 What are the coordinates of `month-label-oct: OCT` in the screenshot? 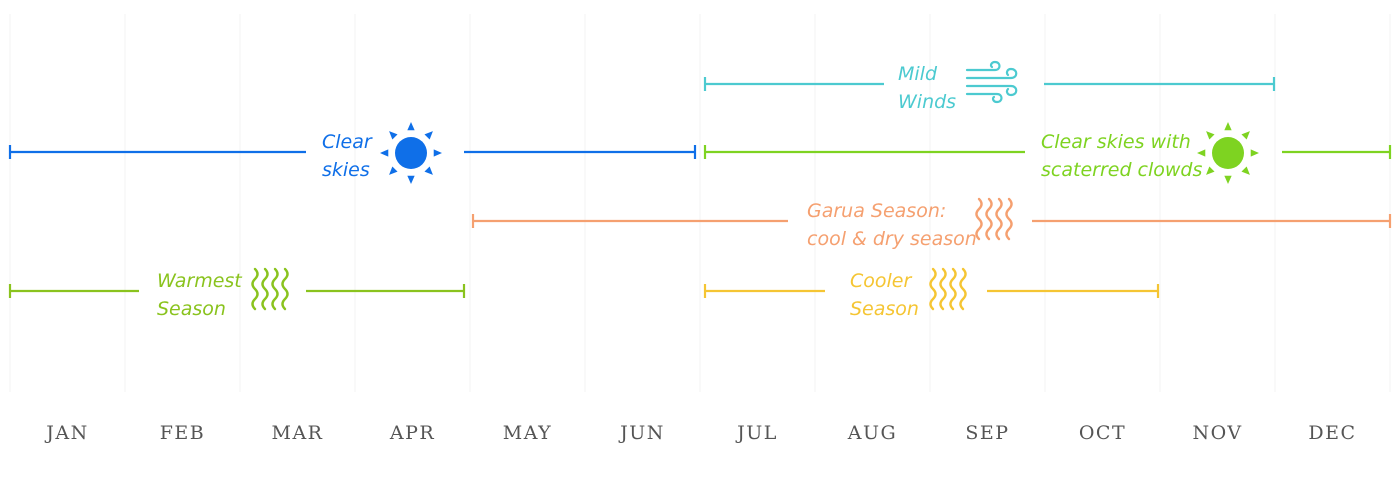 It's located at (1102, 433).